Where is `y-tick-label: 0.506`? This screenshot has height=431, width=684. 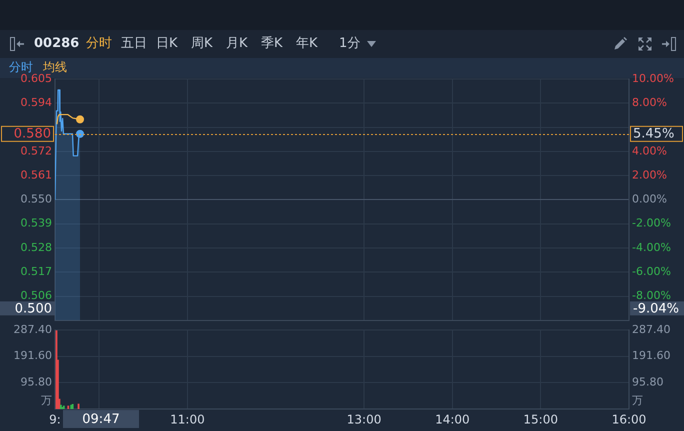 y-tick-label: 0.506 is located at coordinates (36, 295).